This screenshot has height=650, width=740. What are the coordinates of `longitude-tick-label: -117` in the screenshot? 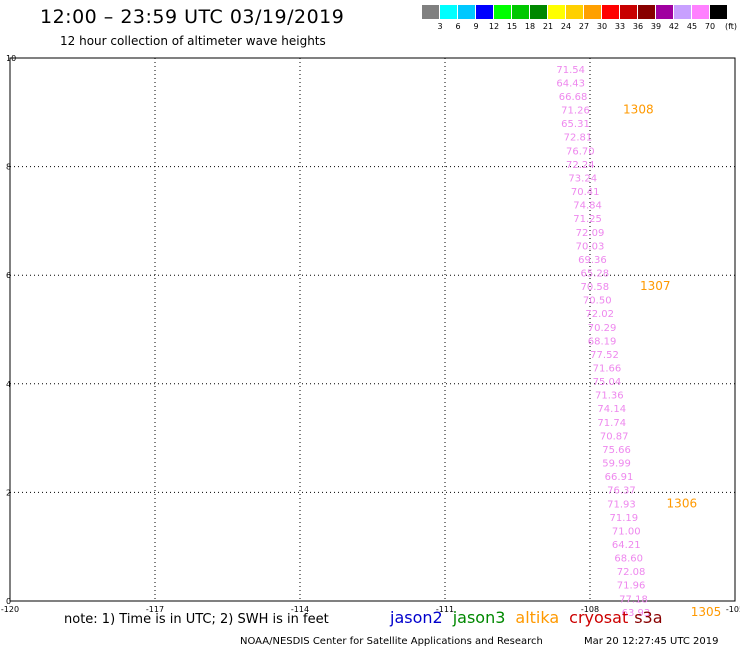 It's located at (155, 609).